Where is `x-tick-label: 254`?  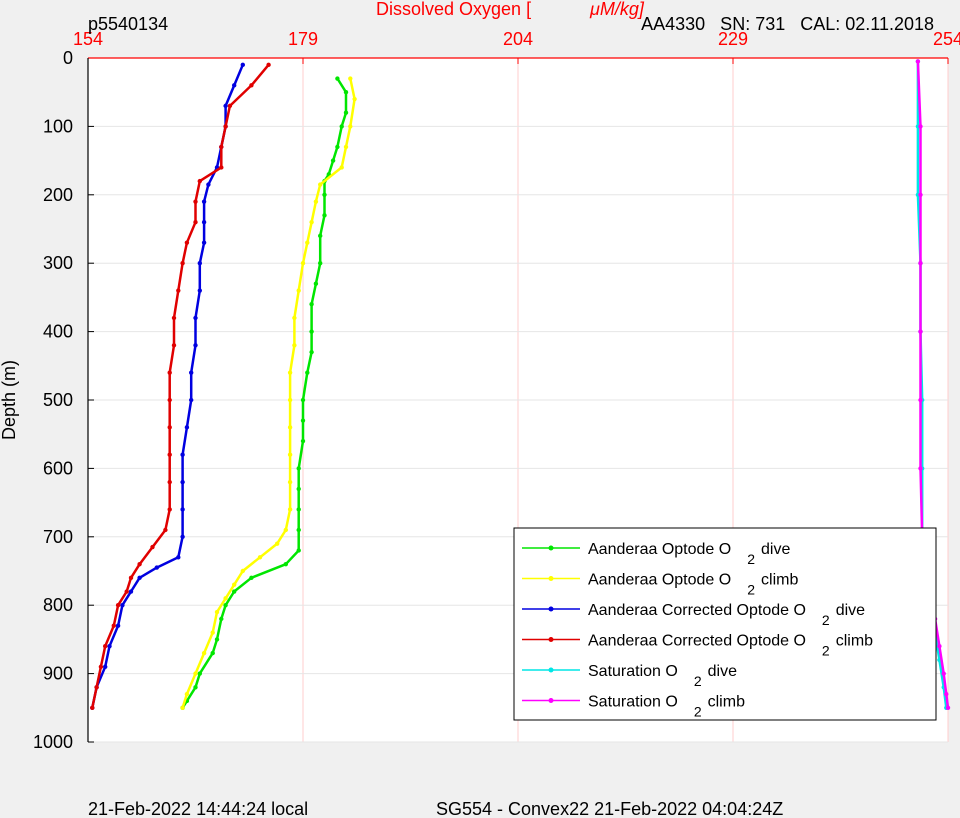 x-tick-label: 254 is located at coordinates (946, 39).